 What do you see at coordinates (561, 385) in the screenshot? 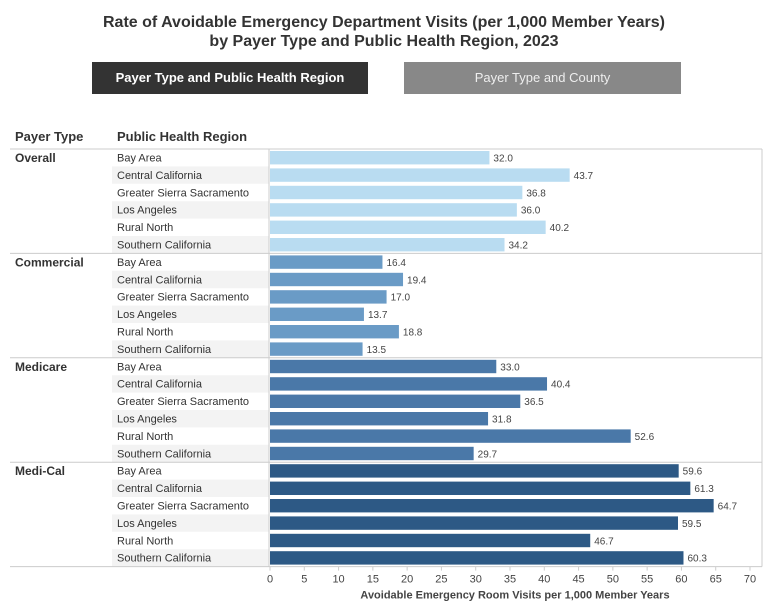
I see `data-label: 40.4` at bounding box center [561, 385].